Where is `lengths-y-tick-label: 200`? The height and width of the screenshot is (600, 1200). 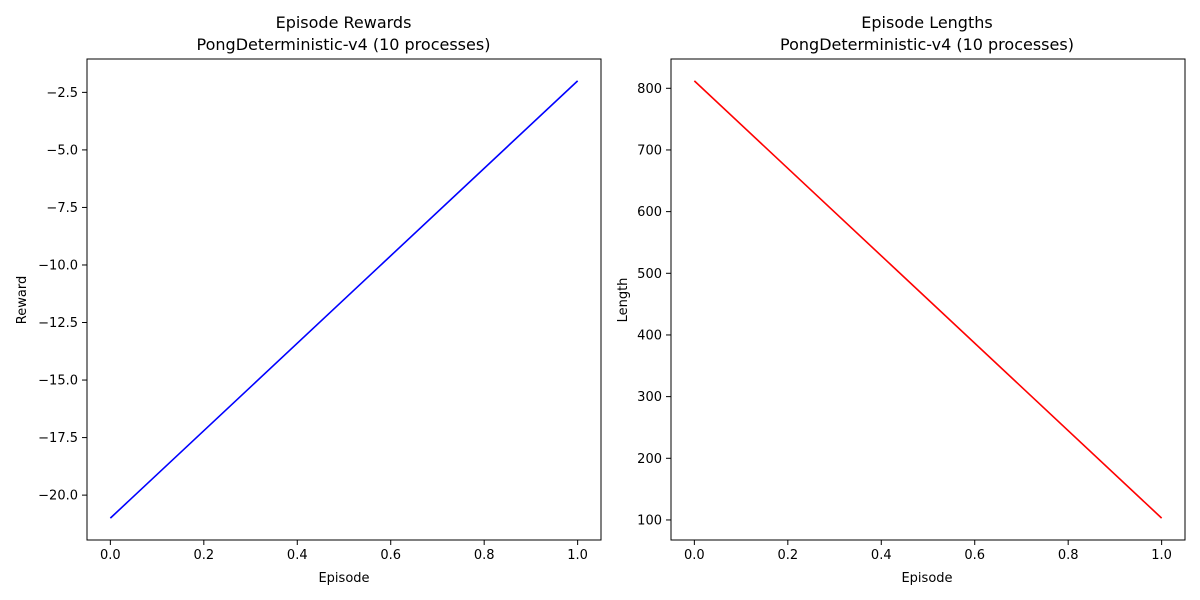 lengths-y-tick-label: 200 is located at coordinates (649, 459).